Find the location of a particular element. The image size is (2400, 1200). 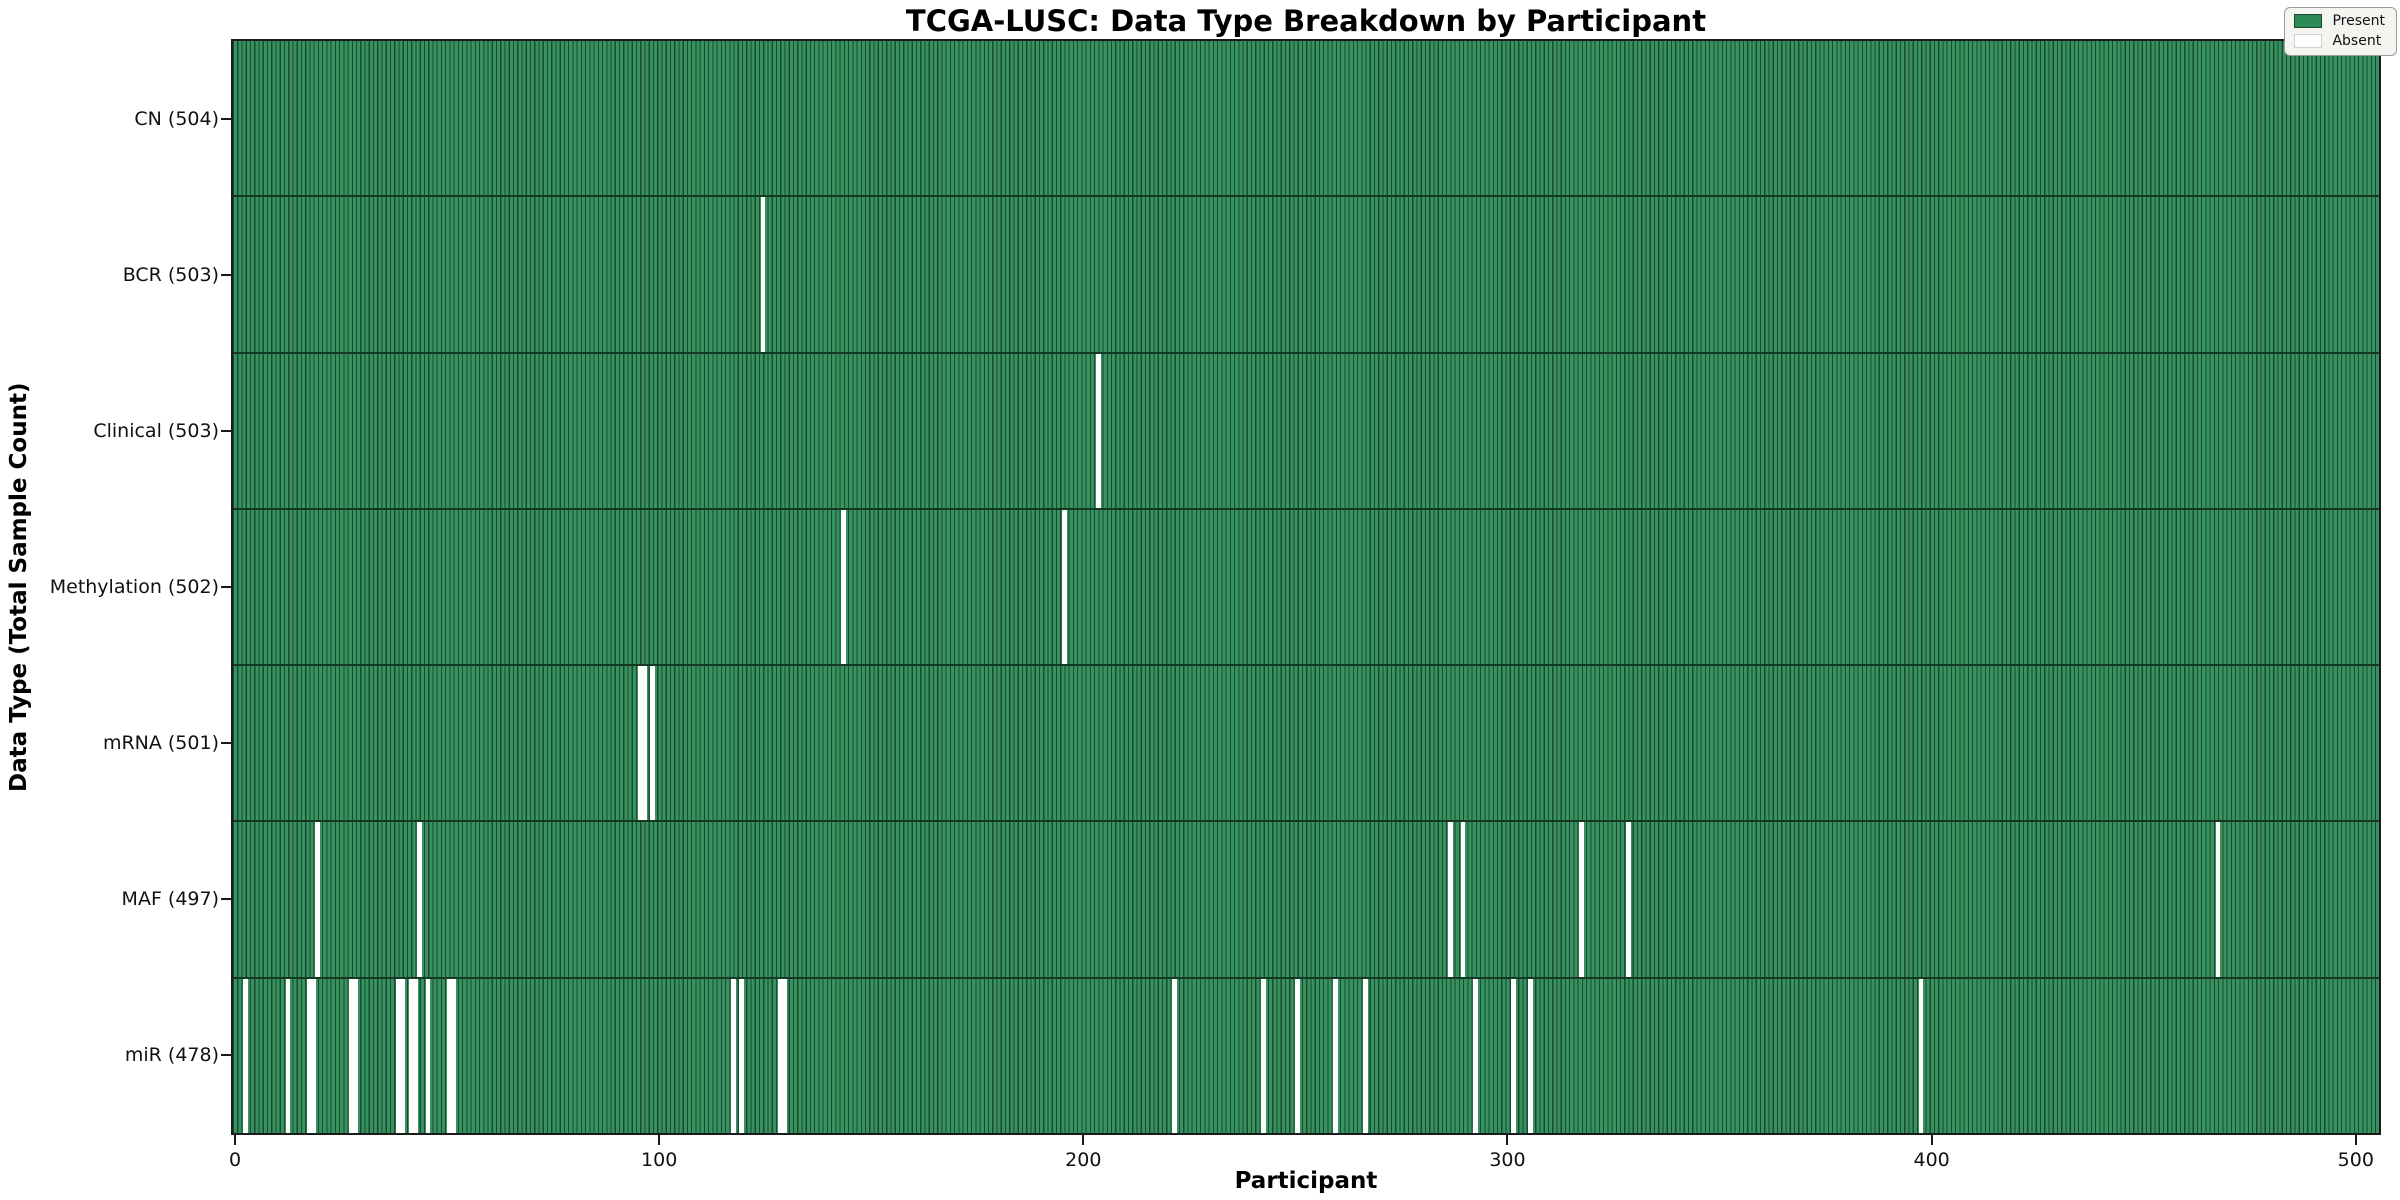

legend-label-absent: Absent is located at coordinates (2357, 41).